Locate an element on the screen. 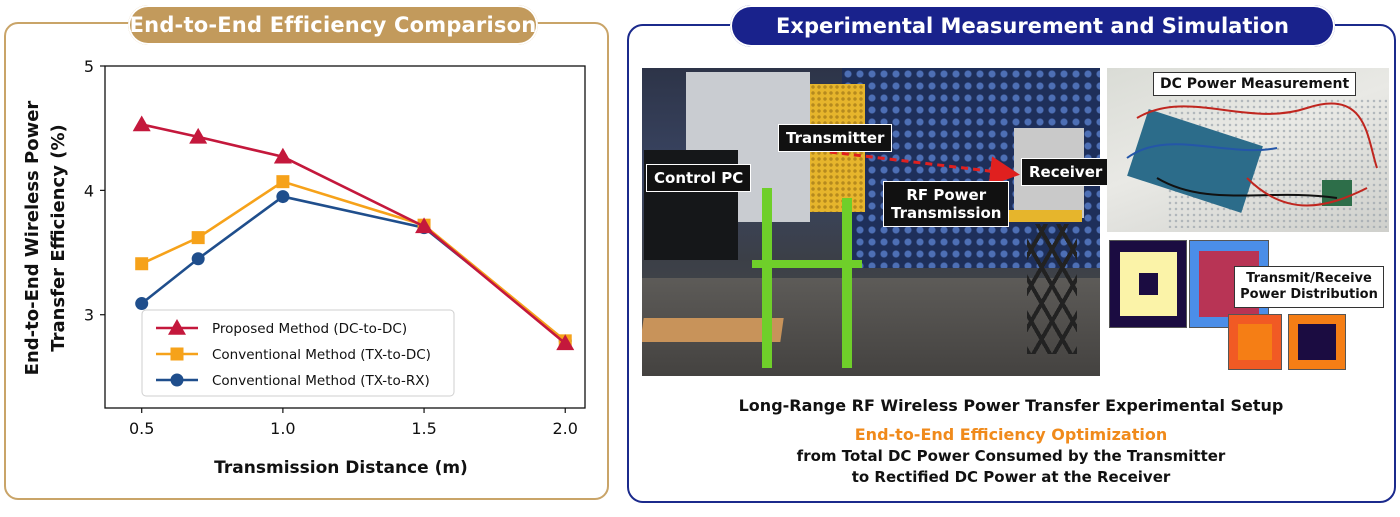 This screenshot has height=517, width=1400. rf-power-label-line1: RF Power is located at coordinates (946, 195).